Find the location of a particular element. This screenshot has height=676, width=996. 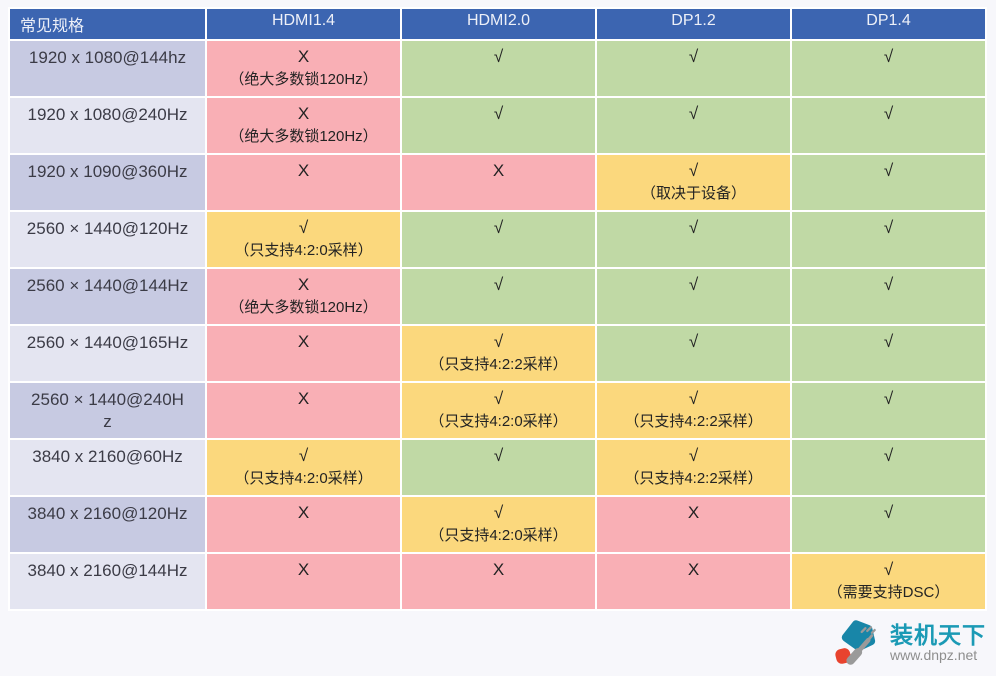

watermark-text: 装机天下 www.dnpz.net is located at coordinates (938, 643).